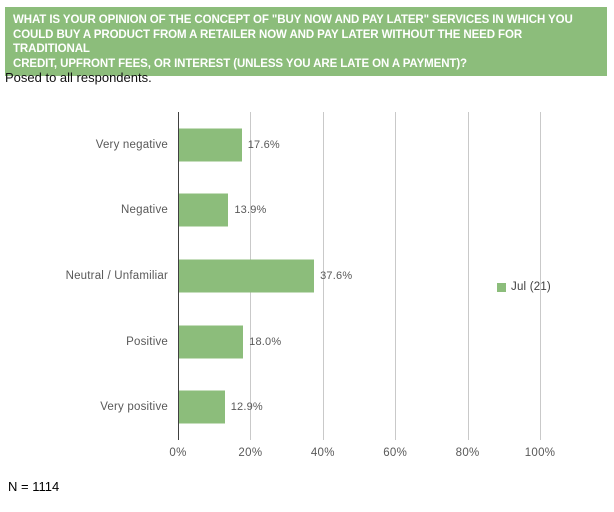 The height and width of the screenshot is (512, 614). What do you see at coordinates (531, 287) in the screenshot?
I see `legend-label: Jul (21)` at bounding box center [531, 287].